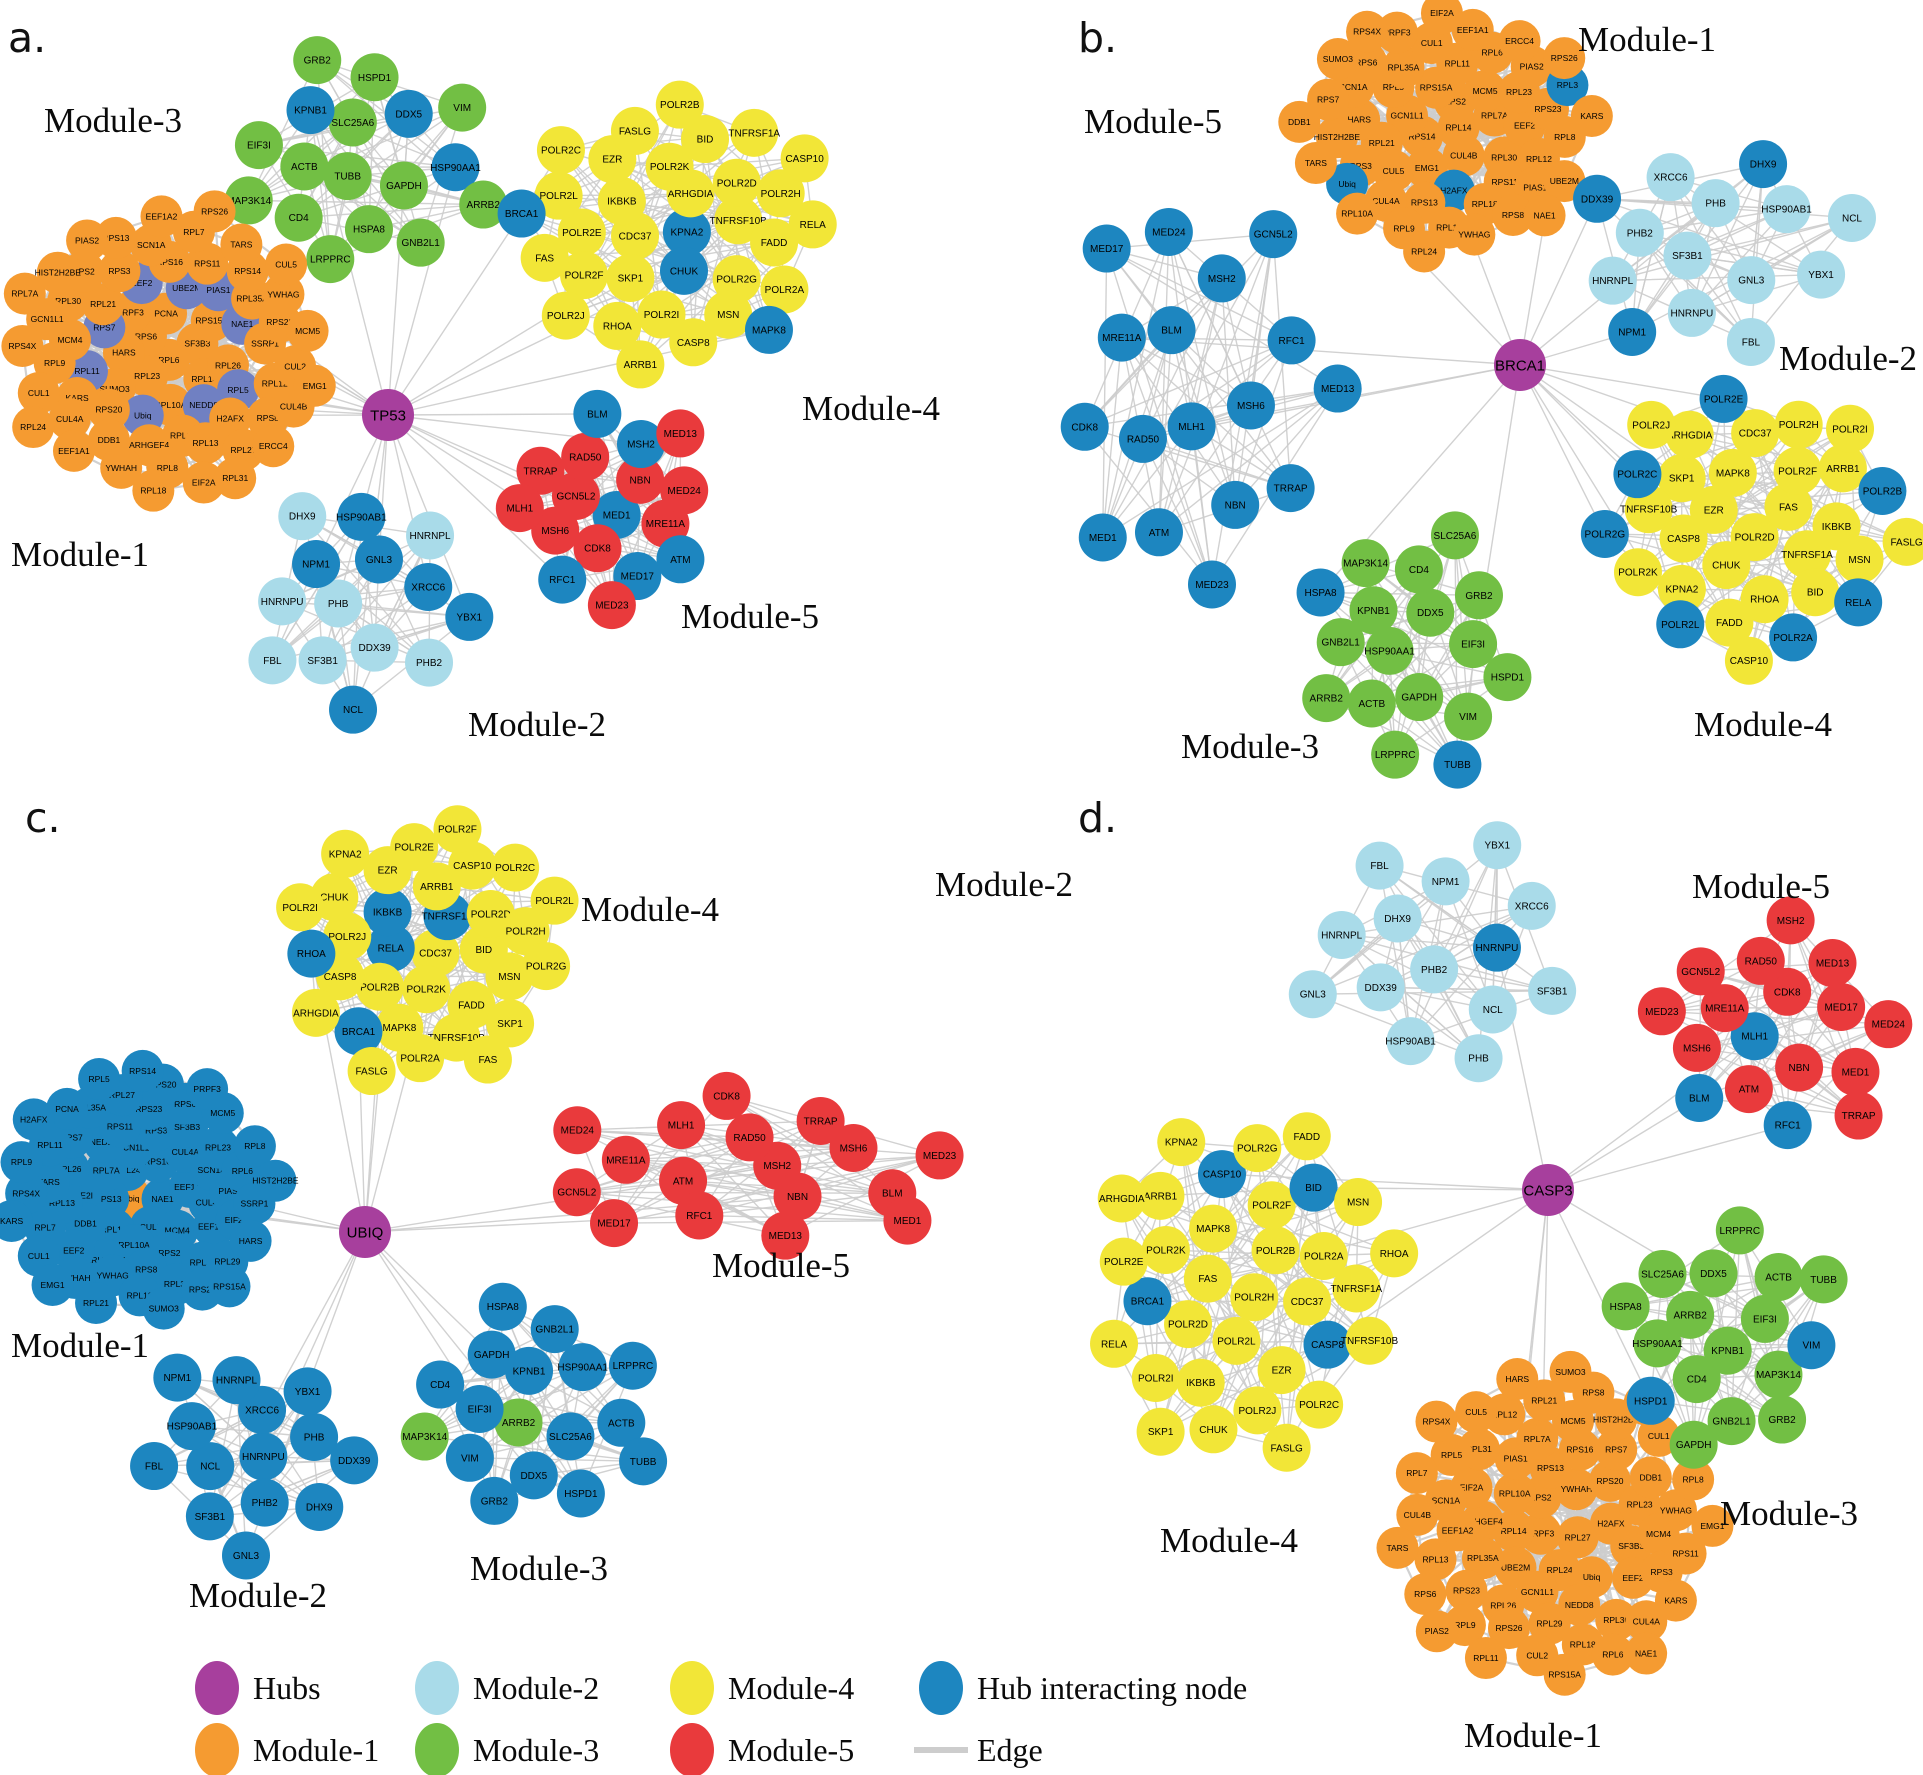  I want to click on node-TARS: TARS, so click(241, 244).